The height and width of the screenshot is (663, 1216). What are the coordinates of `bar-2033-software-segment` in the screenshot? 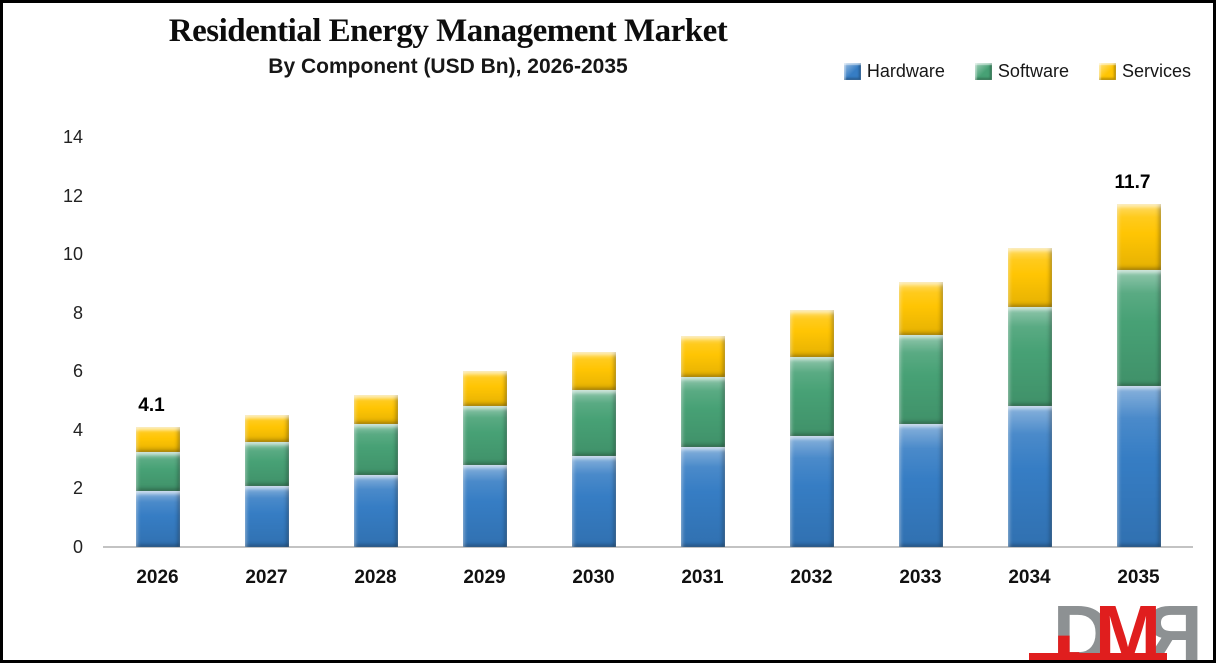 It's located at (920, 379).